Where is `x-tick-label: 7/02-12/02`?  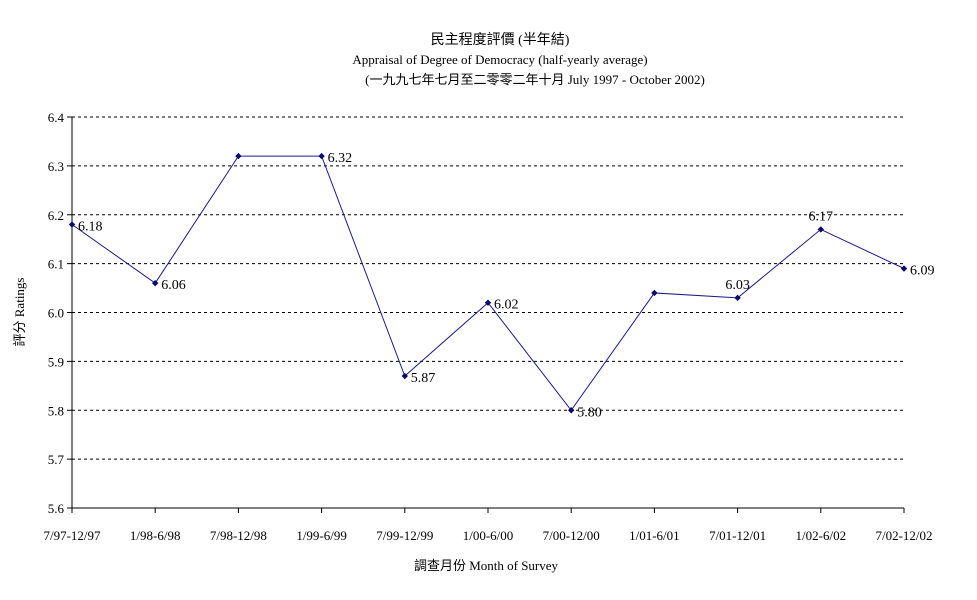 x-tick-label: 7/02-12/02 is located at coordinates (903, 535).